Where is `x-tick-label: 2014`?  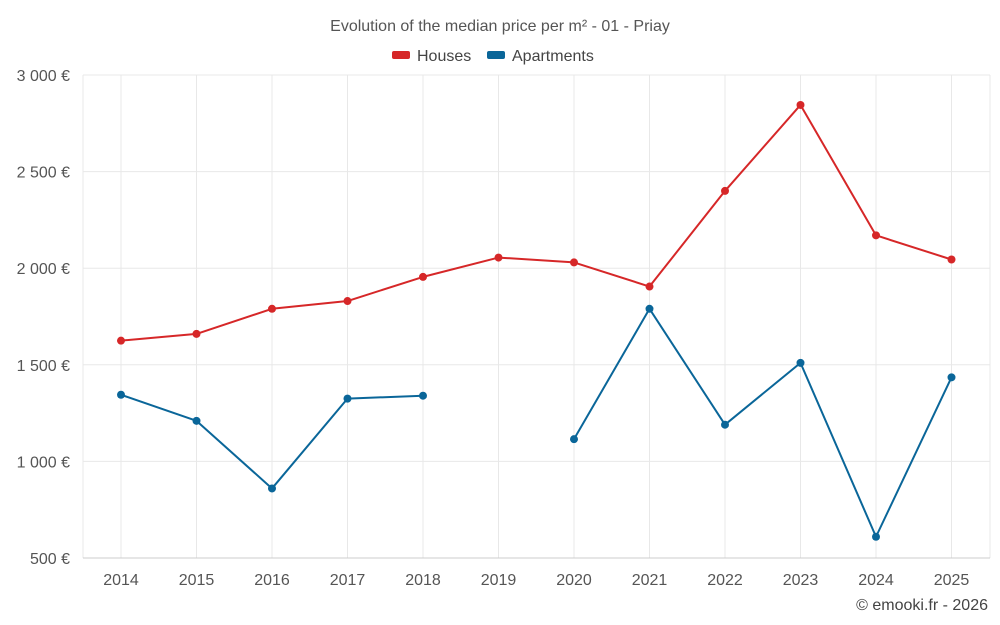
x-tick-label: 2014 is located at coordinates (121, 580).